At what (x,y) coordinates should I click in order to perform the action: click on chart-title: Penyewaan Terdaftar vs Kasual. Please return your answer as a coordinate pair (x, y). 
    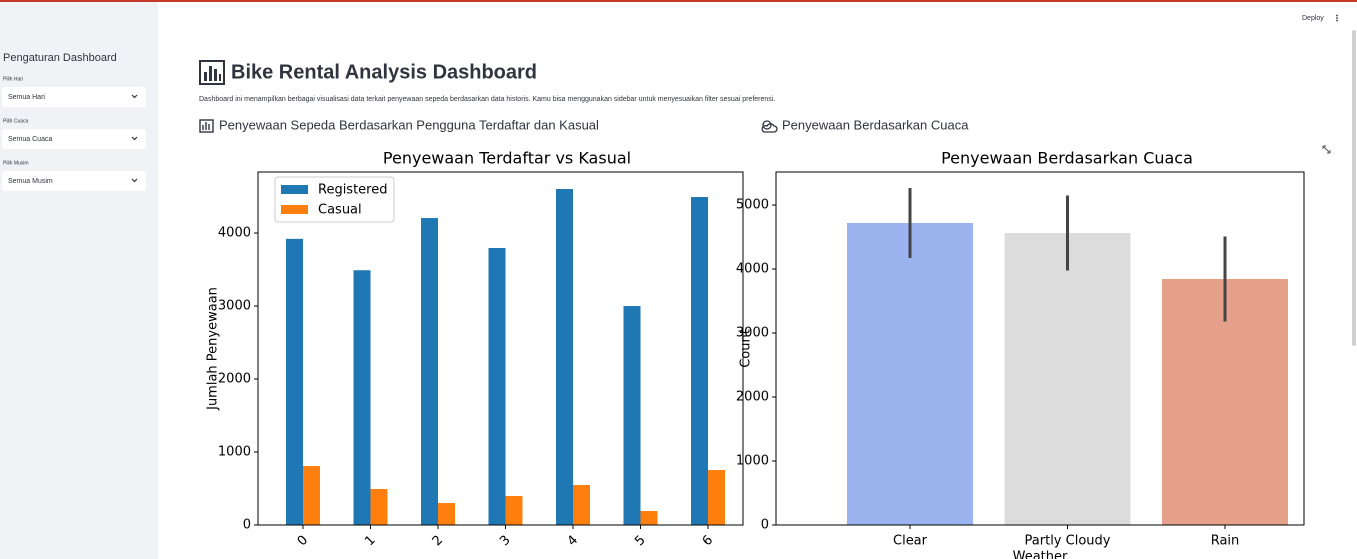
    Looking at the image, I should click on (507, 158).